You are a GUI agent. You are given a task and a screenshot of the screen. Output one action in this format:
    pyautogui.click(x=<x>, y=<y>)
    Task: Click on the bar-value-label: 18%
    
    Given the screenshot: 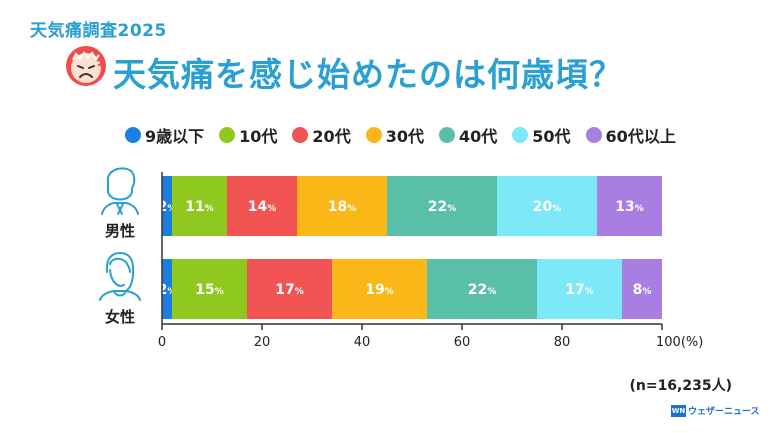 What is the action you would take?
    pyautogui.click(x=342, y=207)
    